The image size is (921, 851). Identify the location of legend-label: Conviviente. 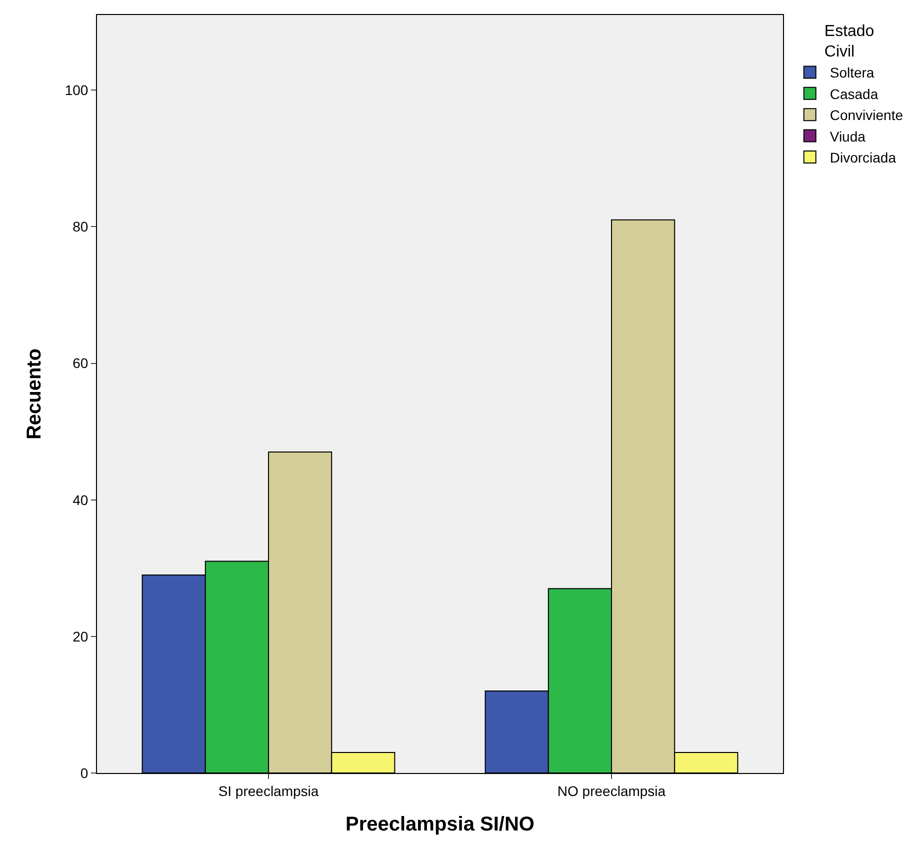
(867, 115).